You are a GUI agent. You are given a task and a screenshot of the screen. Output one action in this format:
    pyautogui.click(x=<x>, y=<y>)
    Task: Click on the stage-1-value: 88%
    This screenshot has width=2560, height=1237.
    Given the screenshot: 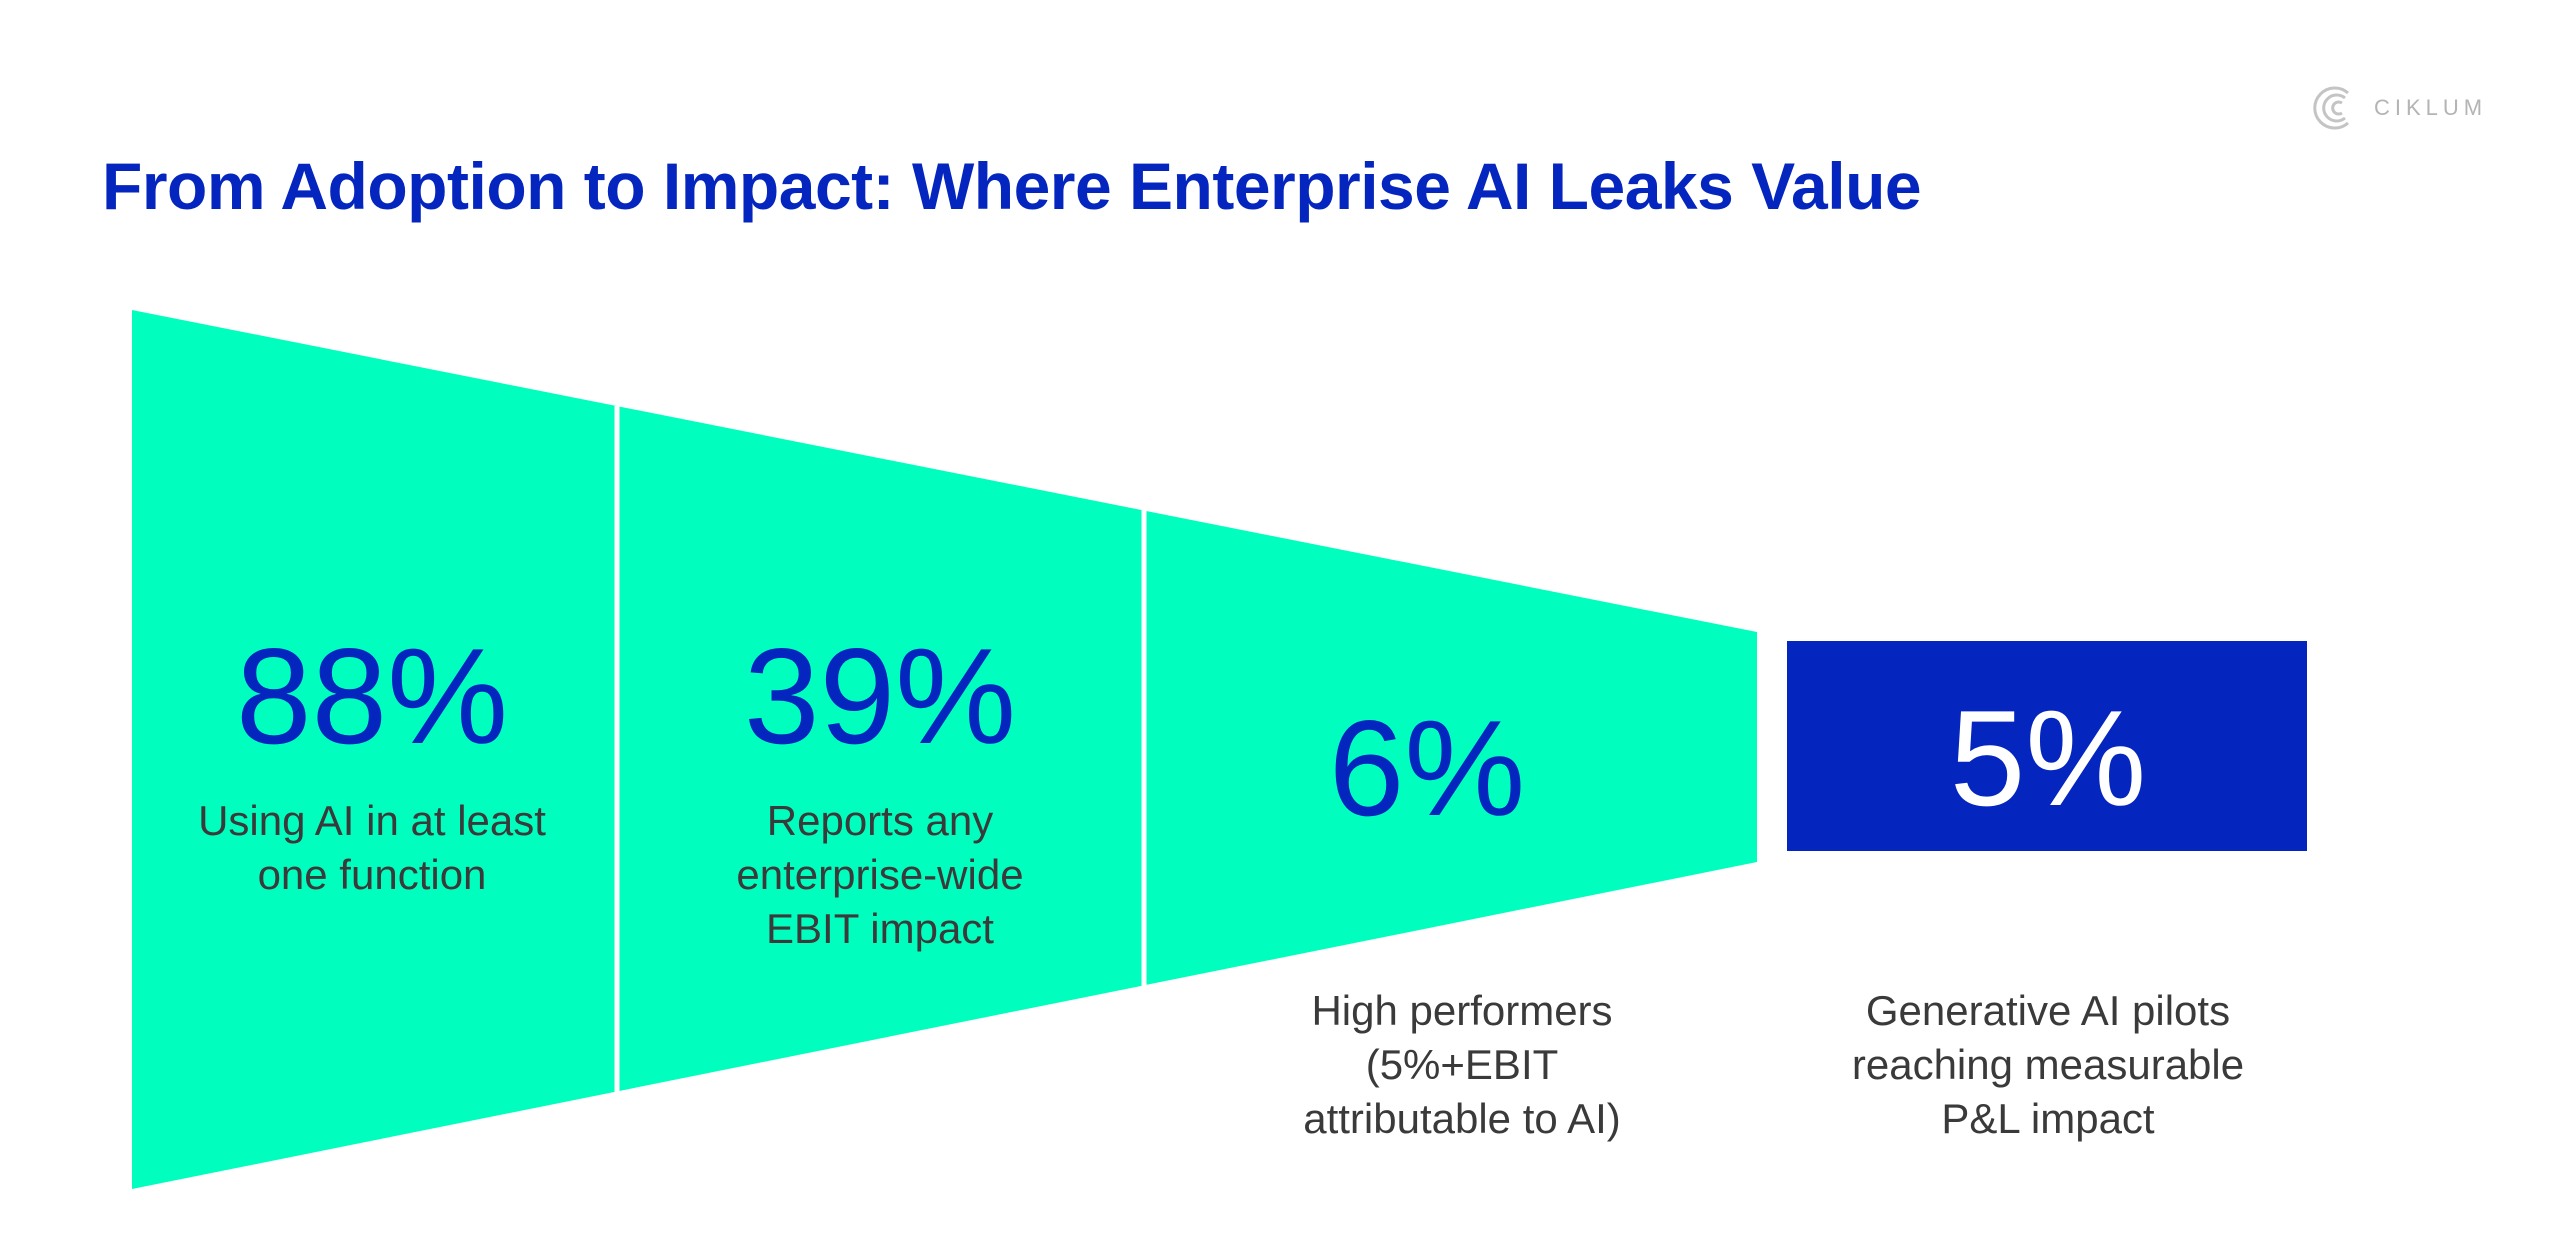 What is the action you would take?
    pyautogui.click(x=372, y=696)
    